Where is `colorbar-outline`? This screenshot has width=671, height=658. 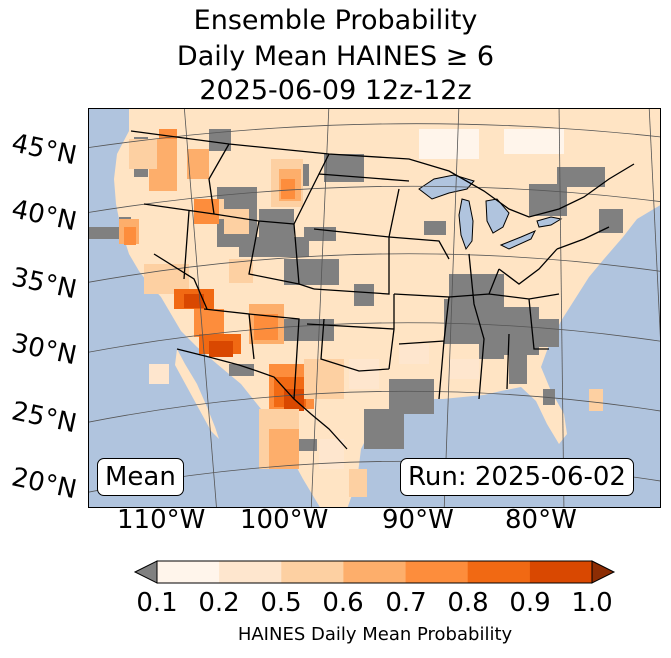 colorbar-outline is located at coordinates (374, 572).